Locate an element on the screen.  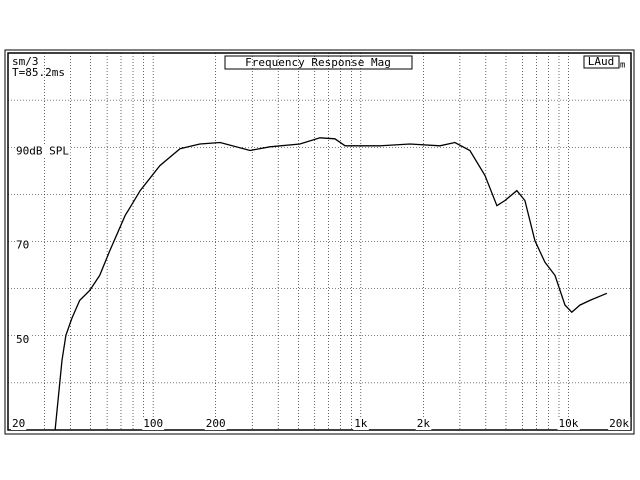
note: sm/3 is located at coordinates (25, 61).